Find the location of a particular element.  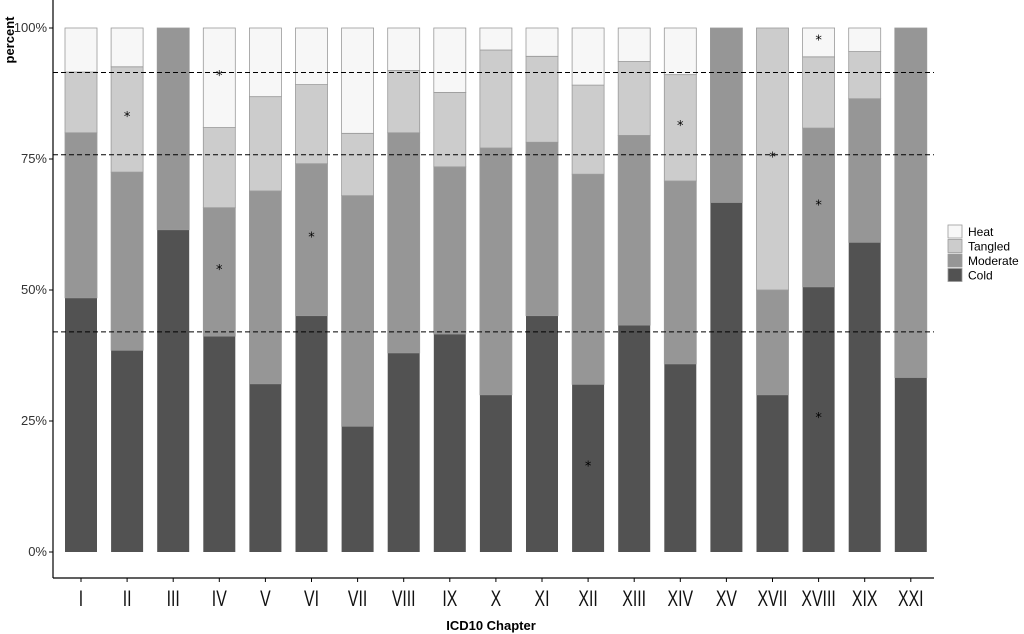

bar-XV-cold is located at coordinates (726, 377).